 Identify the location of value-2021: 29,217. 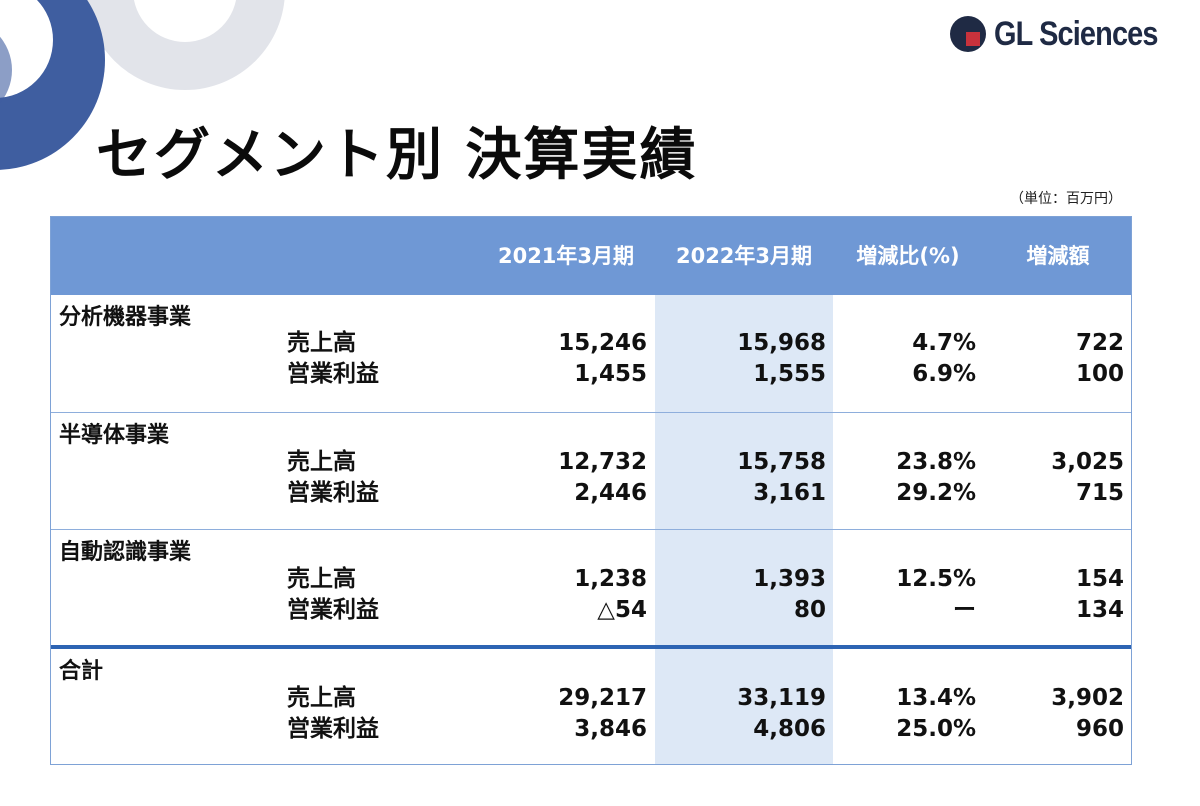
(602, 698).